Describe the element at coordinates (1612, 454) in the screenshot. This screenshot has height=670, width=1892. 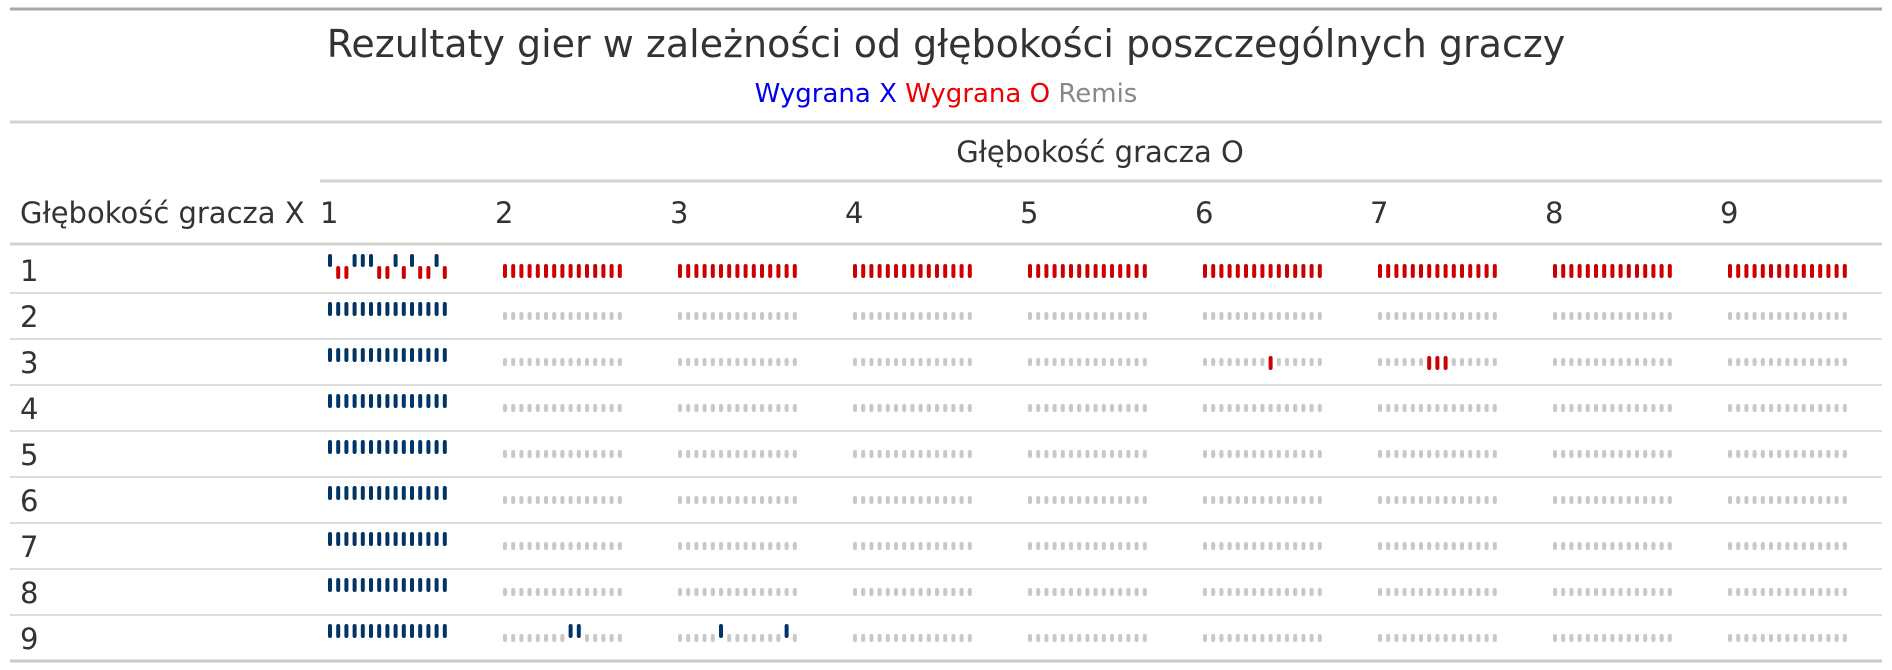
I see `sparkline-cell-x5-o8` at that location.